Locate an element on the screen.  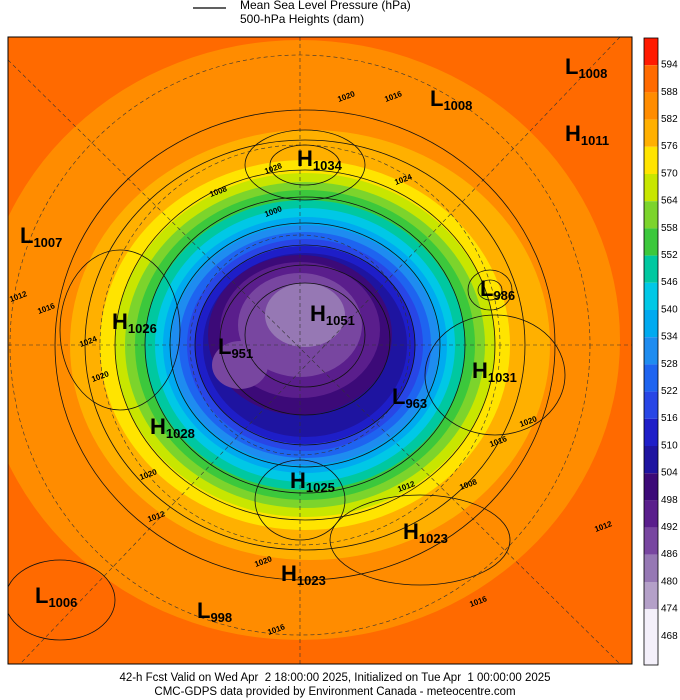
pressure-center: L951 is located at coordinates (235, 348).